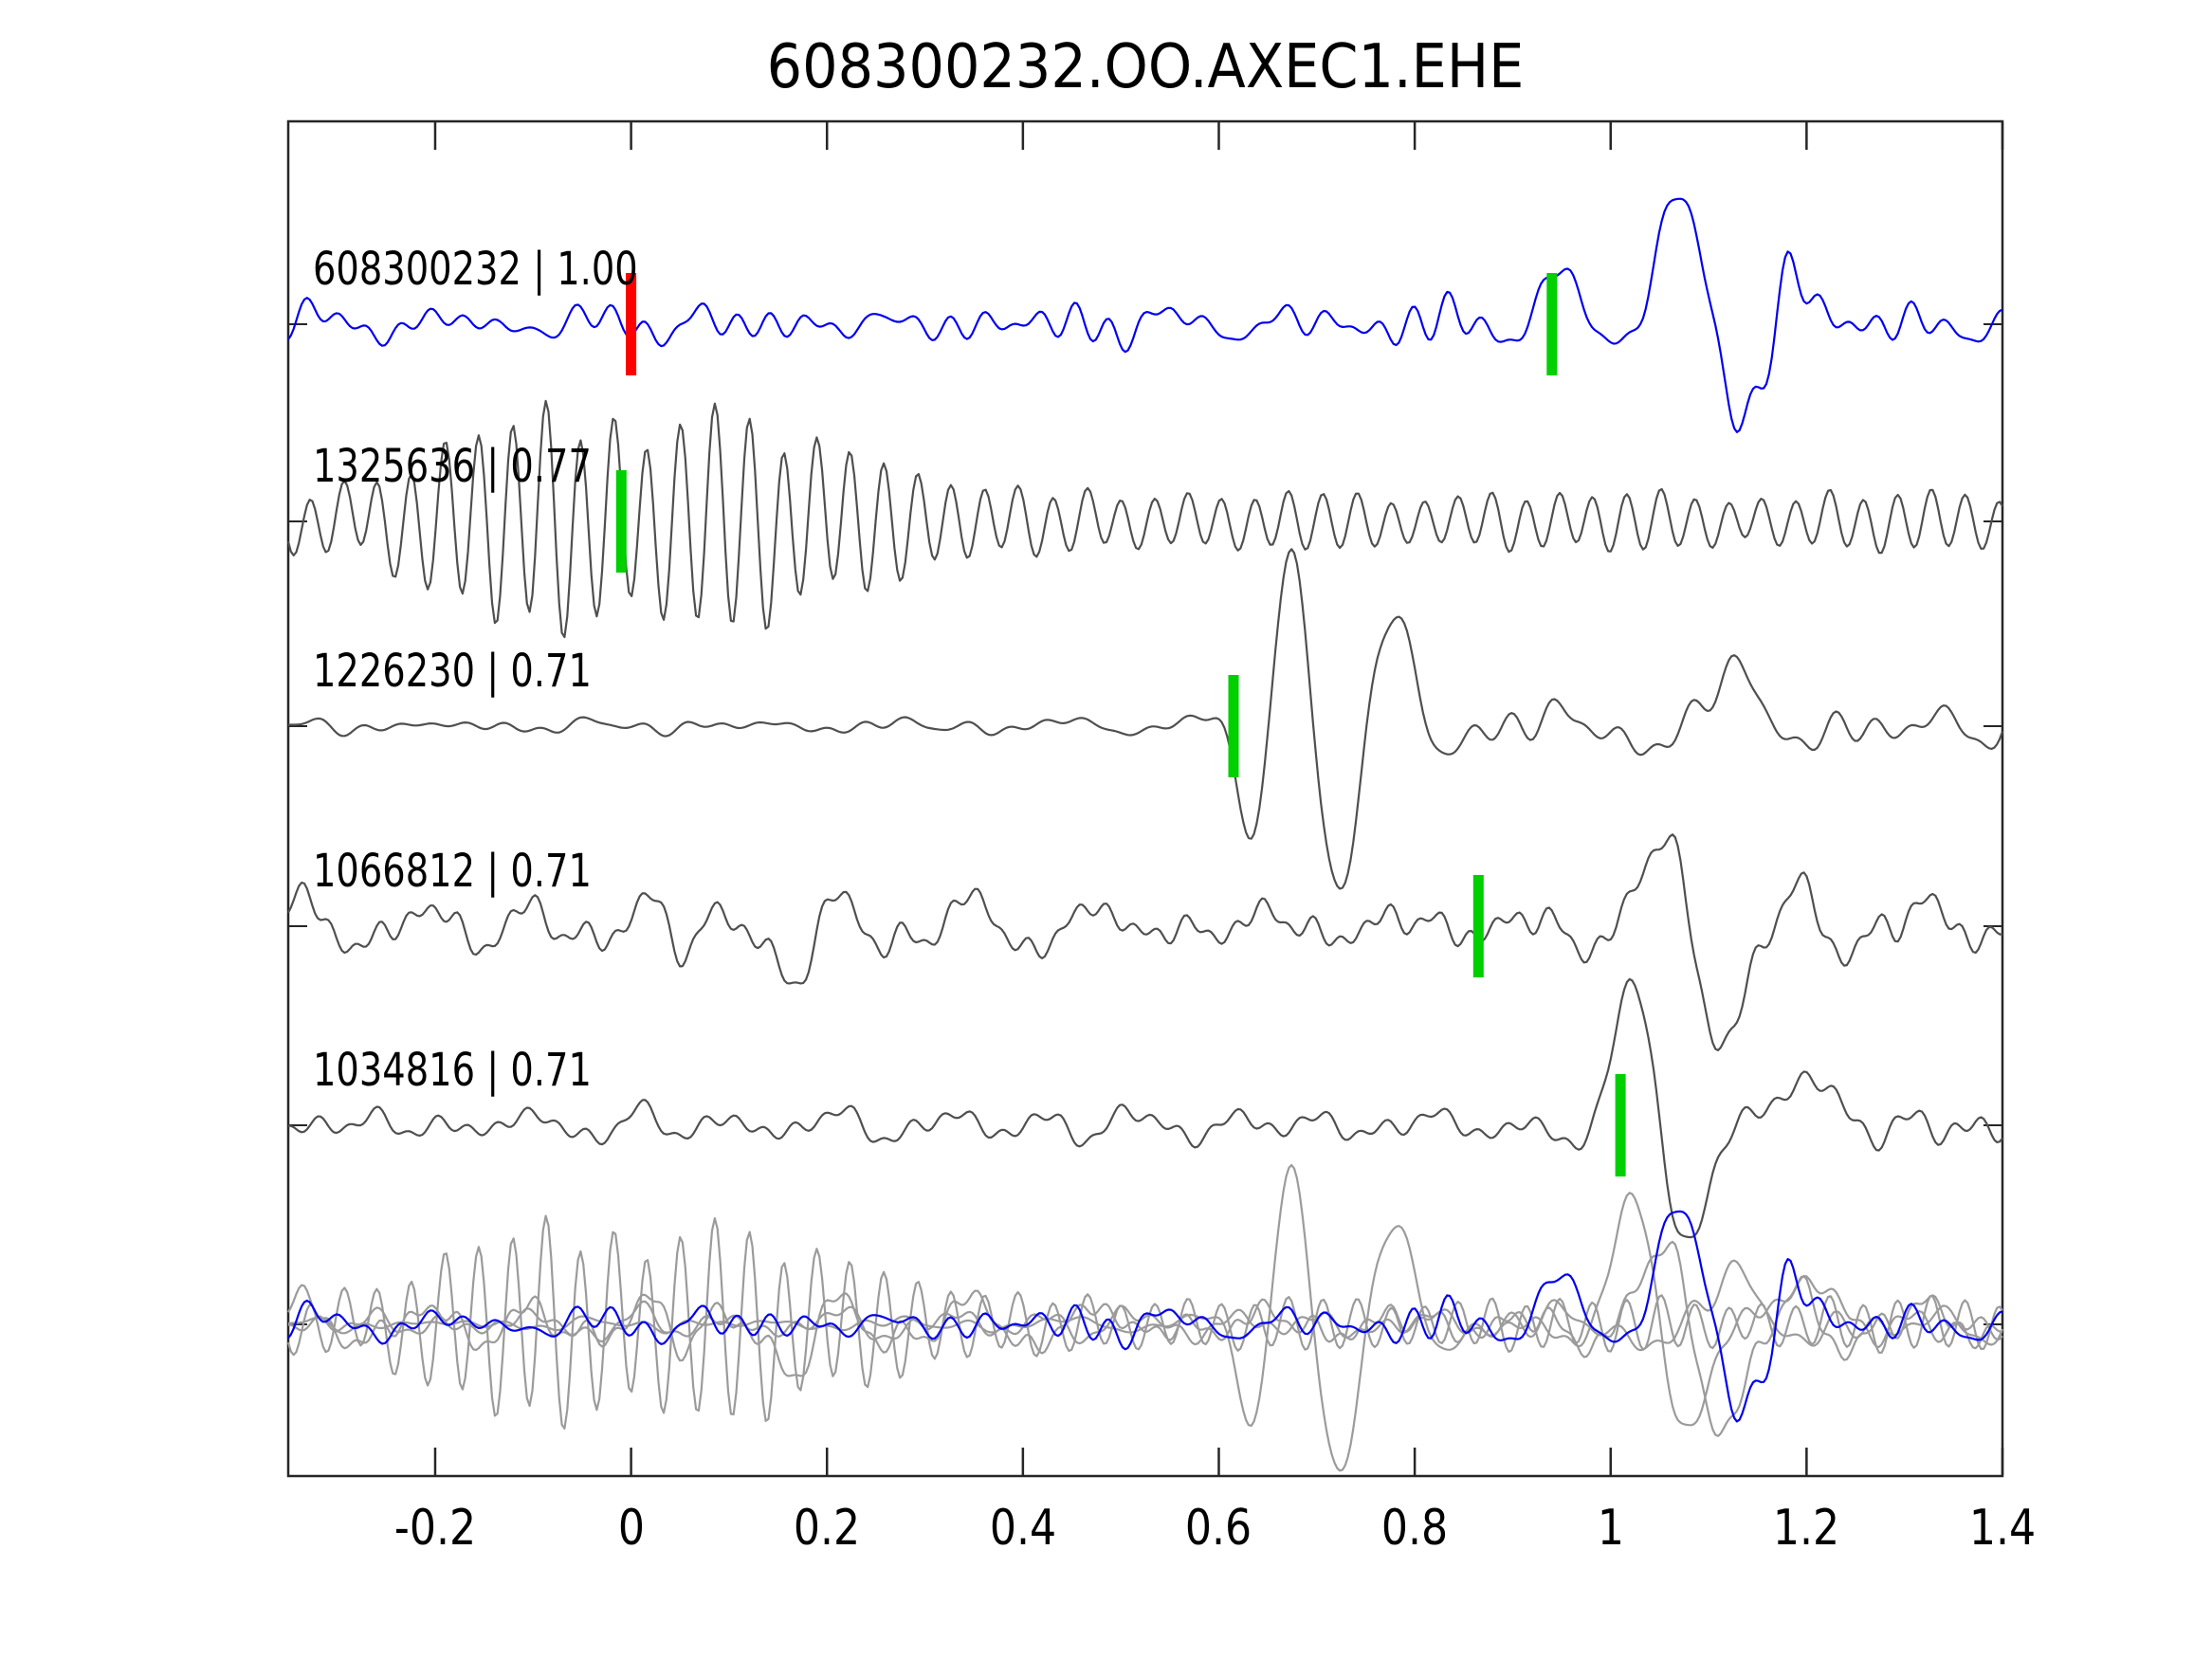  Describe the element at coordinates (452, 871) in the screenshot. I see `trace-label-1066812: 1066812 | 0.71` at that location.